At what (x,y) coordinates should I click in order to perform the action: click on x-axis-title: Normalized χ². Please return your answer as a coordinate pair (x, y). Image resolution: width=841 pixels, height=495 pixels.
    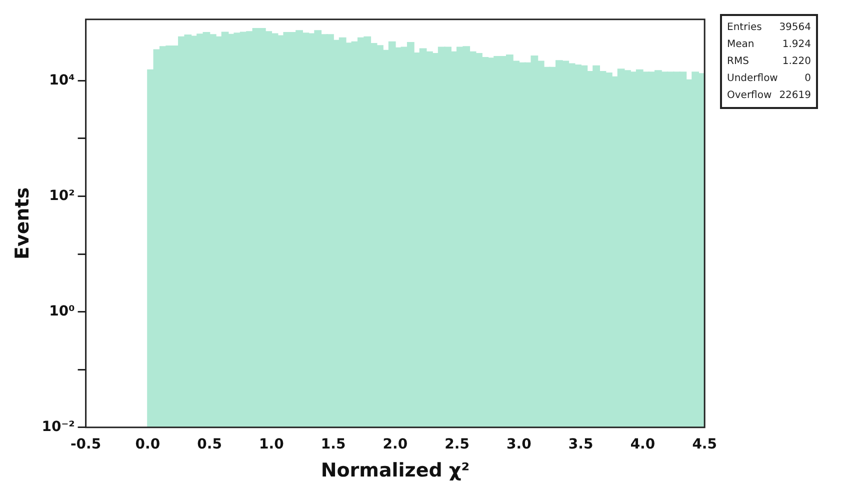
    Looking at the image, I should click on (395, 471).